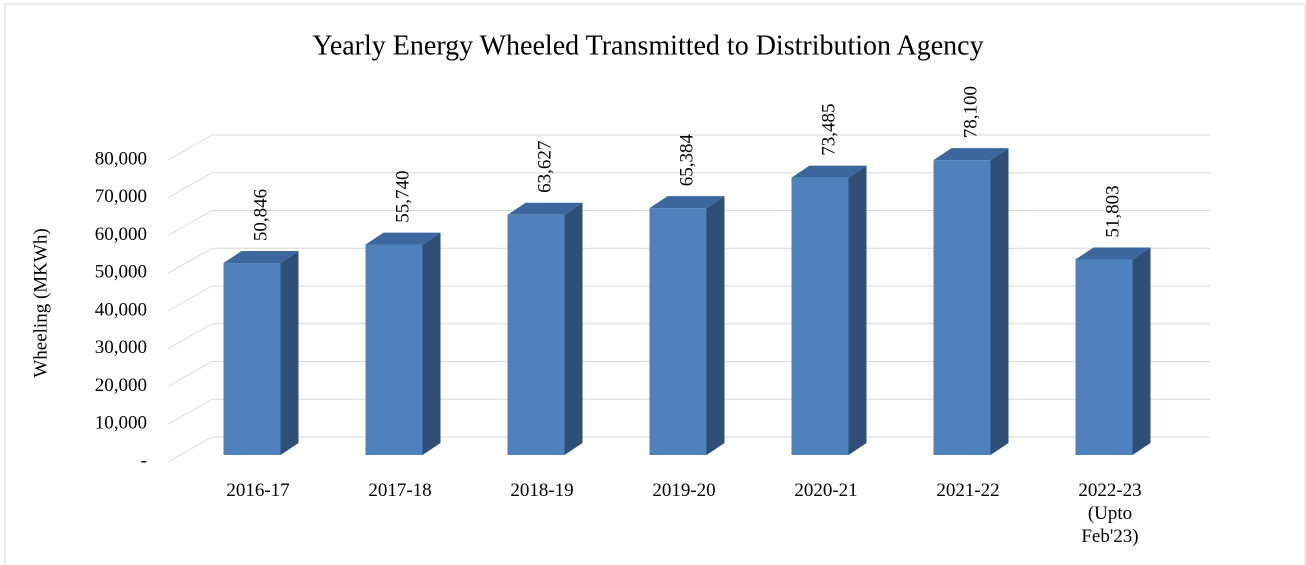 Image resolution: width=1306 pixels, height=565 pixels. What do you see at coordinates (1112, 211) in the screenshot?
I see `data-label: 51,803` at bounding box center [1112, 211].